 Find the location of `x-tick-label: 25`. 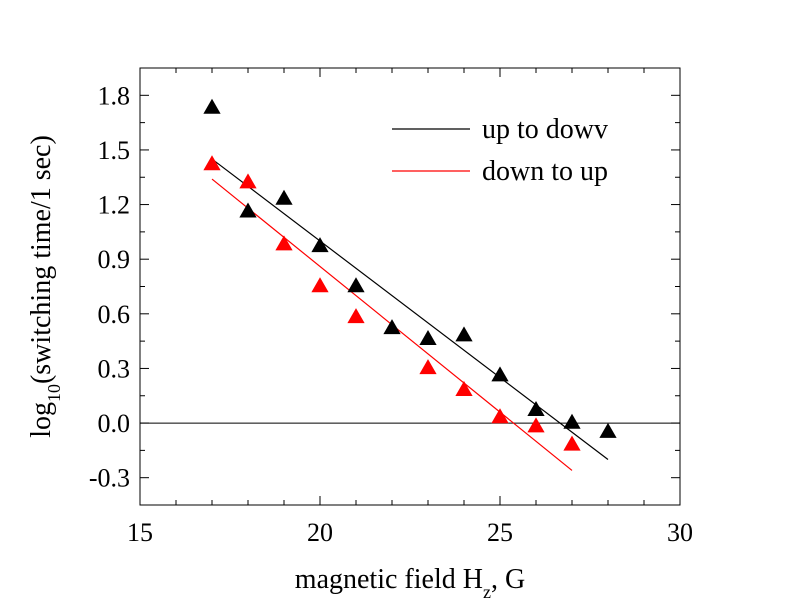

x-tick-label: 25 is located at coordinates (500, 532).